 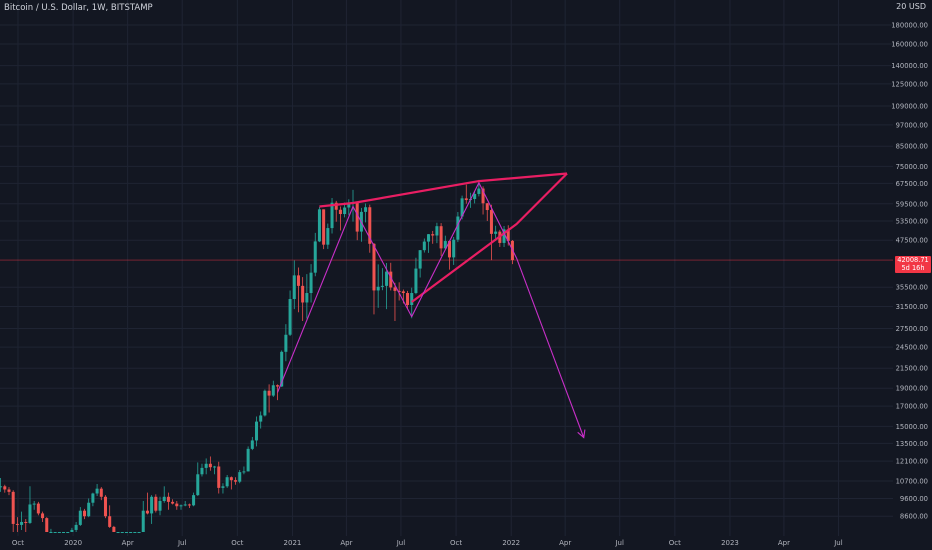 I want to click on price-tick-label: 15000.00, so click(x=912, y=427).